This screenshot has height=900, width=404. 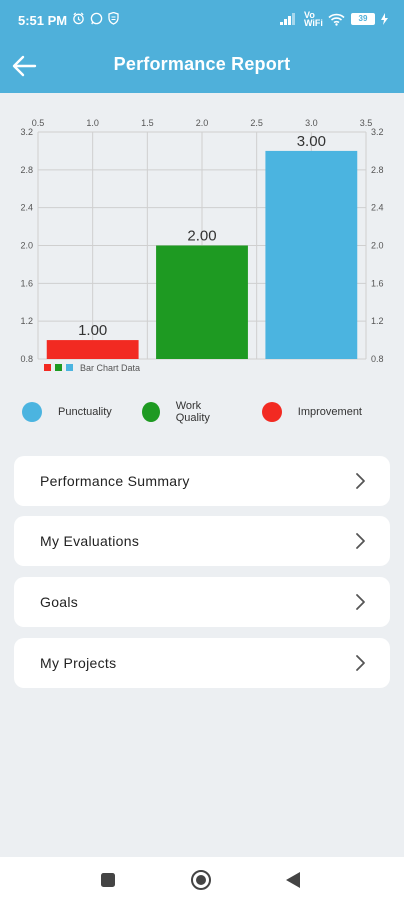 What do you see at coordinates (311, 141) in the screenshot?
I see `bar-data-label: 3.00` at bounding box center [311, 141].